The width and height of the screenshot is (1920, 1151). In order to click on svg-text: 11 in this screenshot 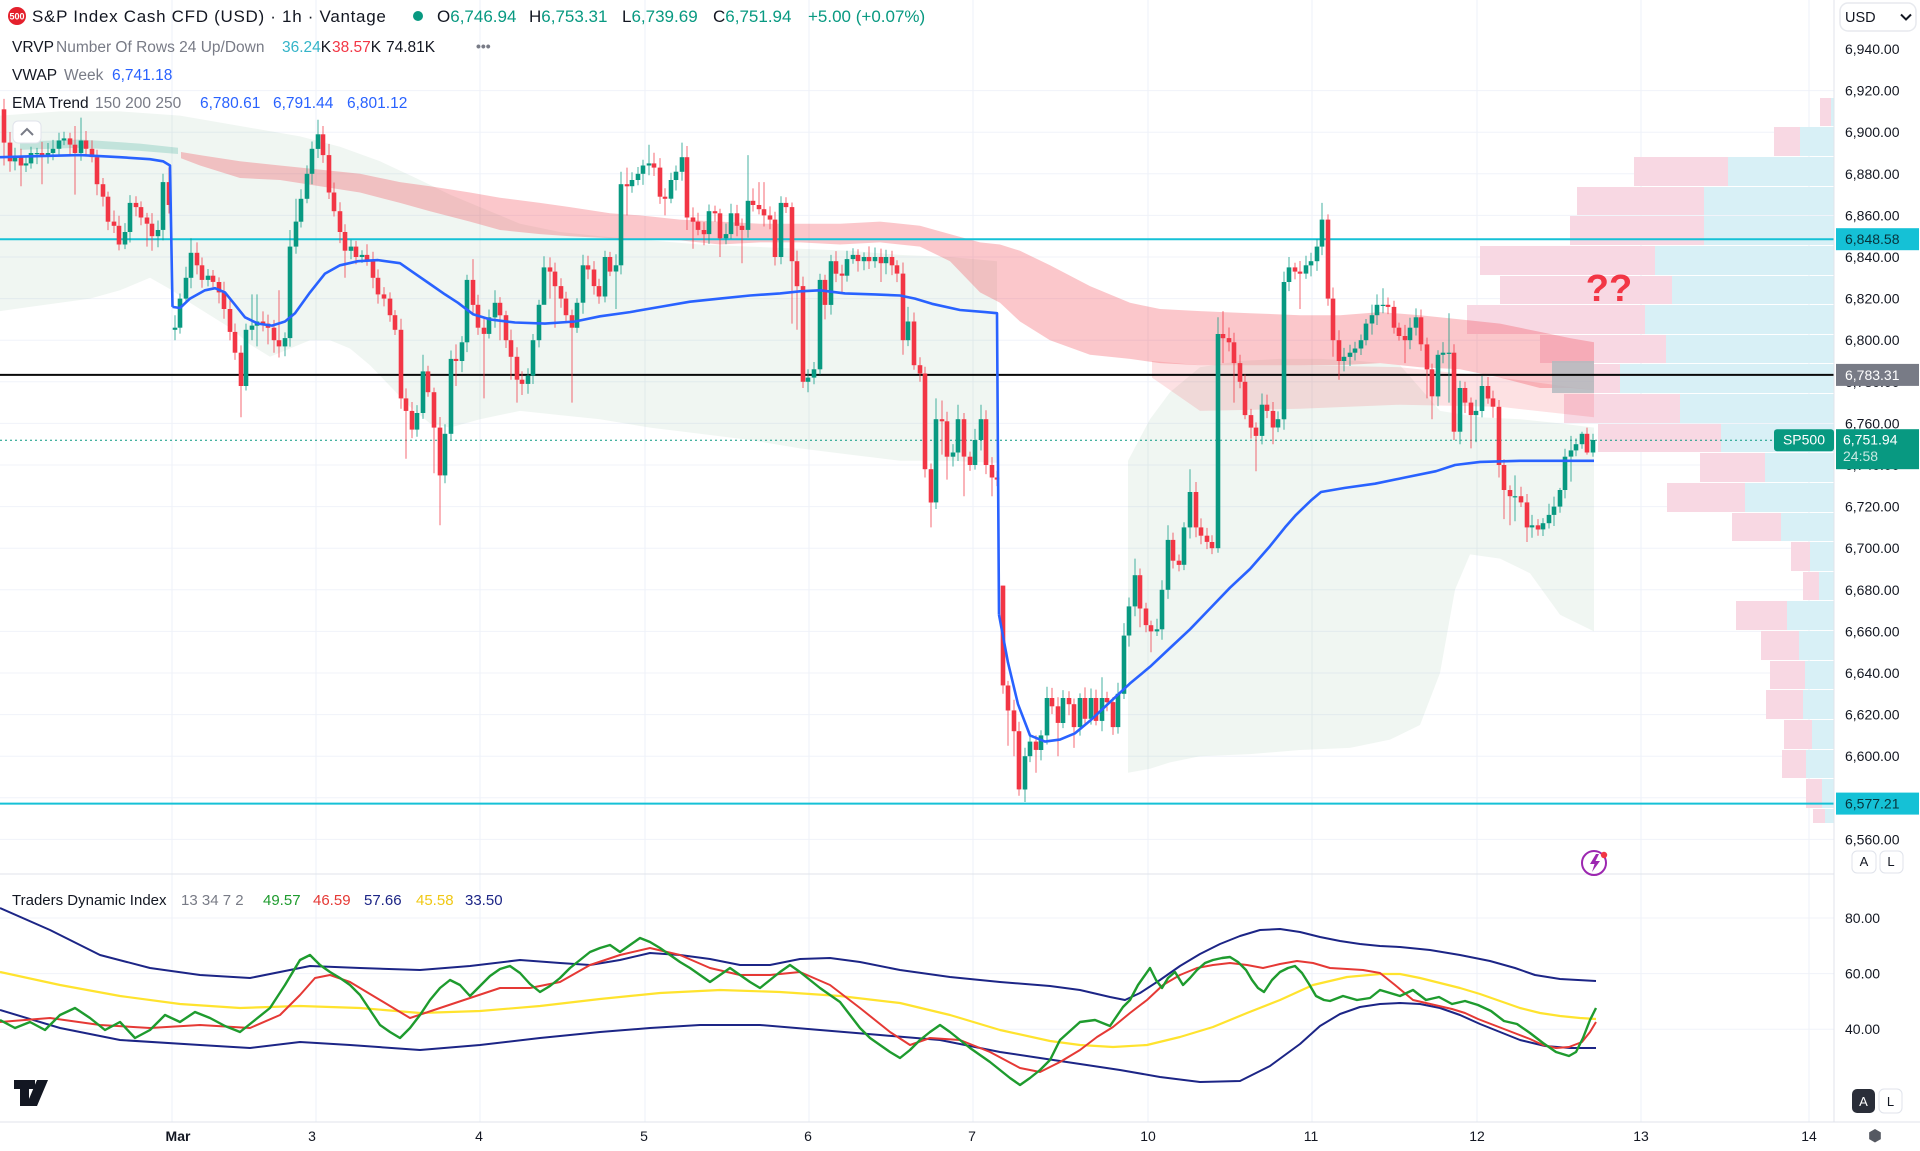, I will do `click(1311, 1136)`.